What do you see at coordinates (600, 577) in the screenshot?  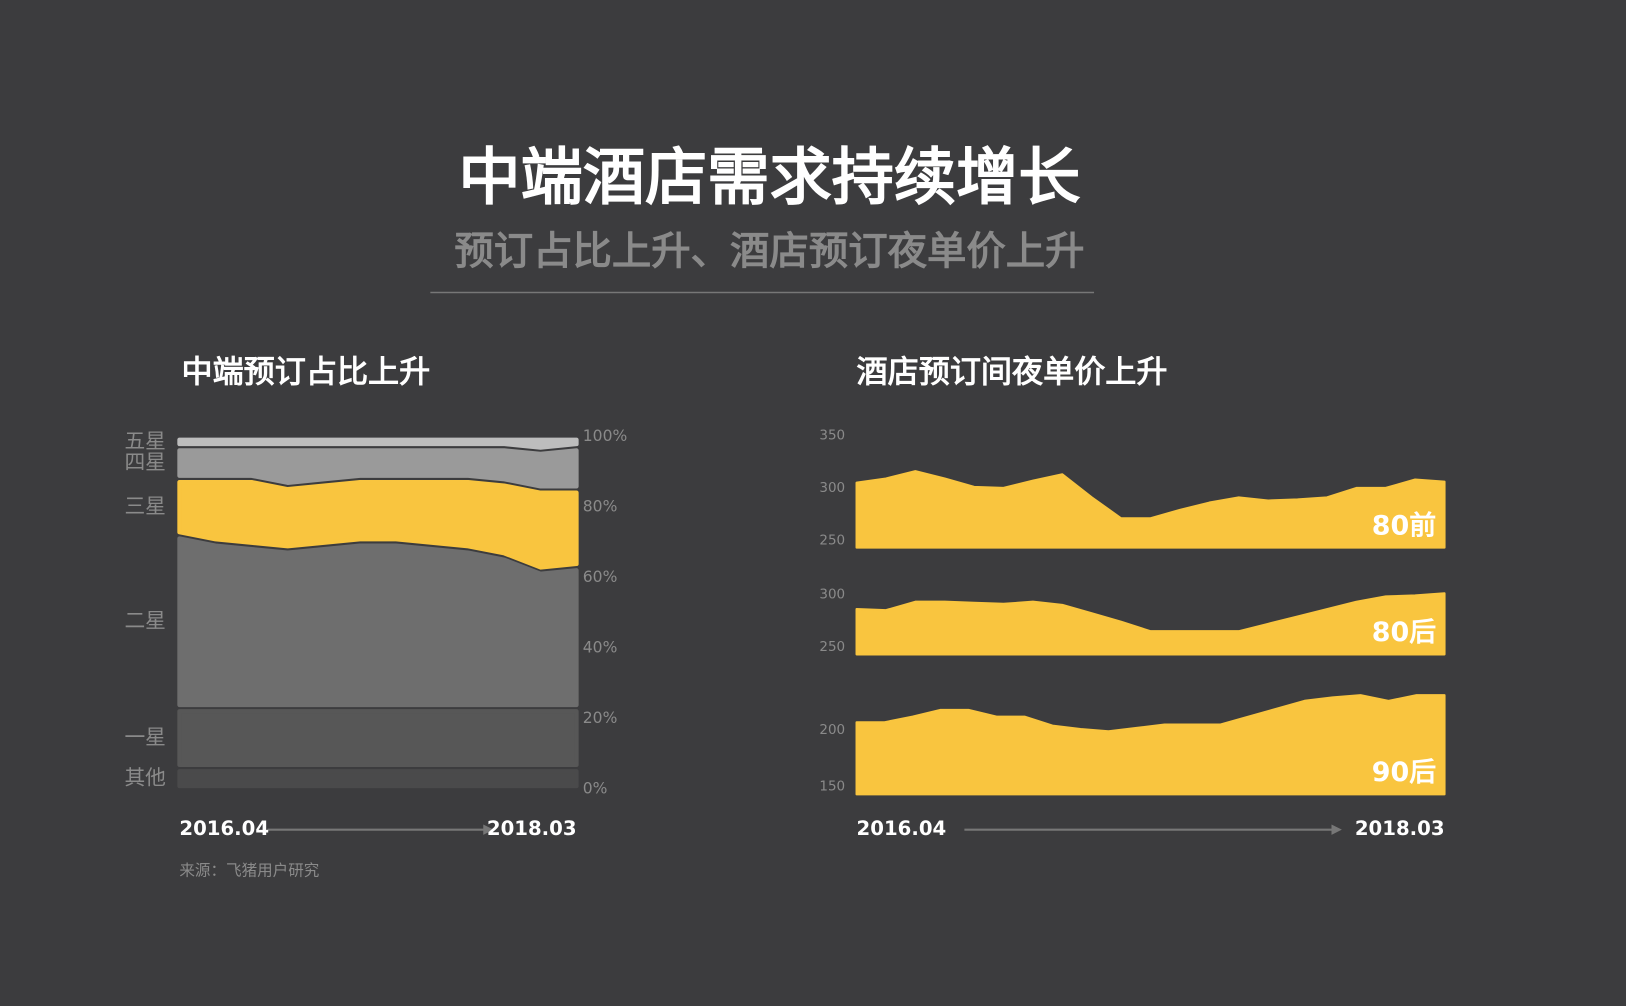 I see `y-tick-label: 60%` at bounding box center [600, 577].